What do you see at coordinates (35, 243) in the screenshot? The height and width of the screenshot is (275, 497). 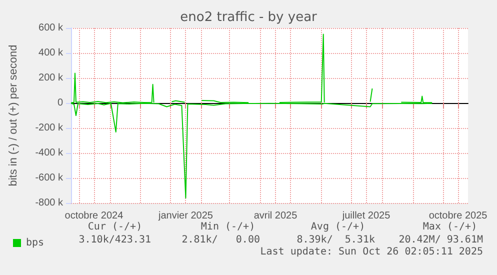 I see `legend-label: bps` at bounding box center [35, 243].